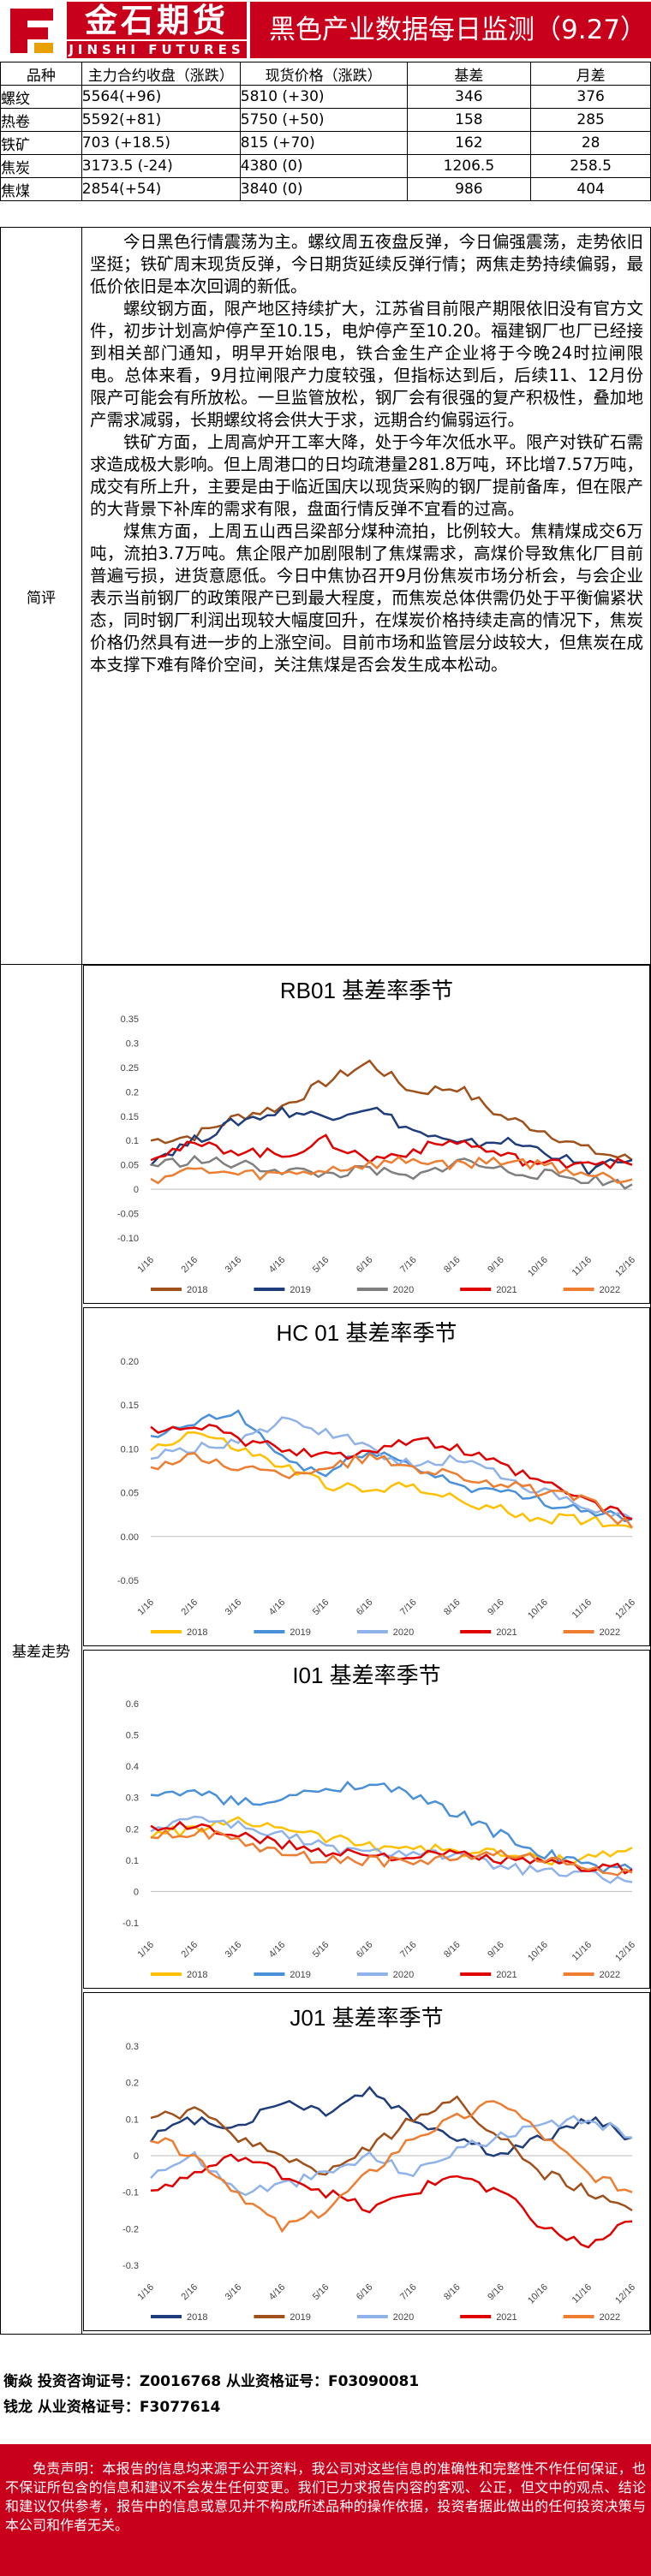  I want to click on table-row: 螺纹 5564(+96) 5810 (+30) 346 376, so click(325, 97).